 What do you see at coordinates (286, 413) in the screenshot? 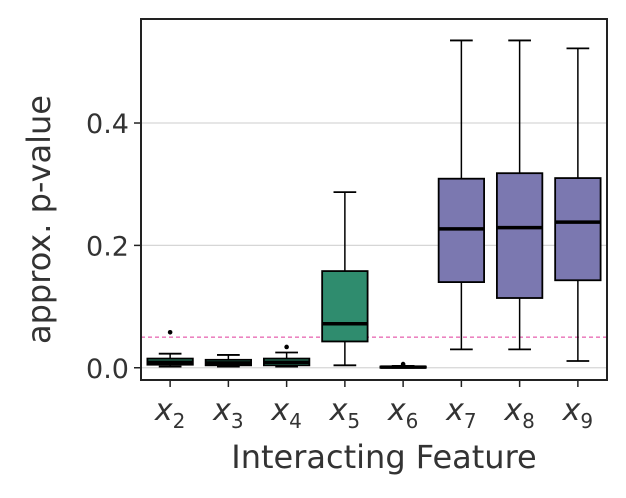
I see `x-tick-label-x4: x4` at bounding box center [286, 413].